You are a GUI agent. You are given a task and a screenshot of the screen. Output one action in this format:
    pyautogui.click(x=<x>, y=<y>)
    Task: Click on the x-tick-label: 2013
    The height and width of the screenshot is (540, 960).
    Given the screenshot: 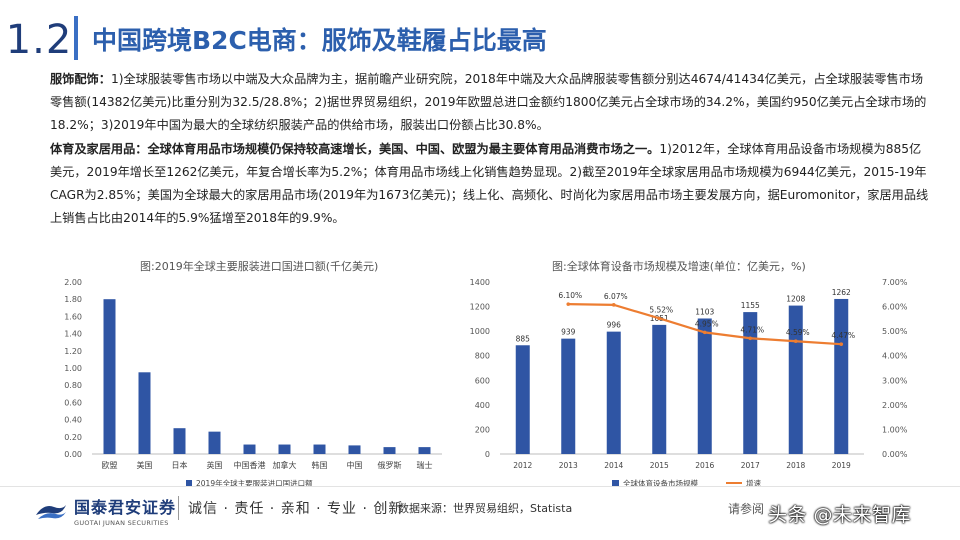 What is the action you would take?
    pyautogui.click(x=568, y=465)
    